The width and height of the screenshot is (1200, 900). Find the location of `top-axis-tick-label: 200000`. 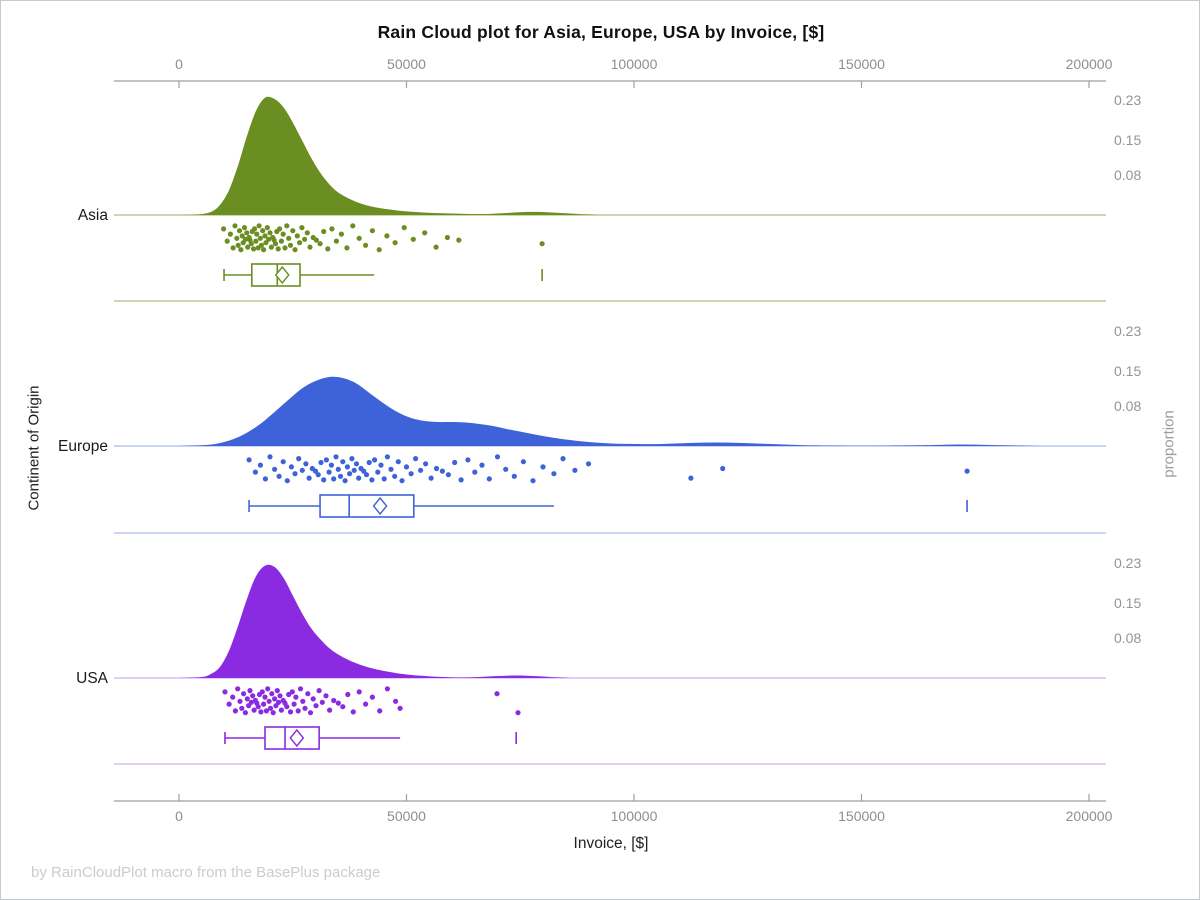

top-axis-tick-label: 200000 is located at coordinates (1089, 64).